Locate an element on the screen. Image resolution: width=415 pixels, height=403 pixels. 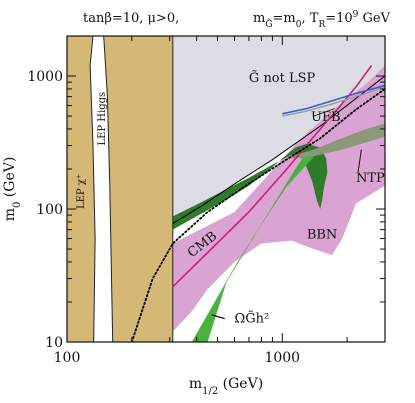
x-axis-label-part-0: m is located at coordinates (195, 384).